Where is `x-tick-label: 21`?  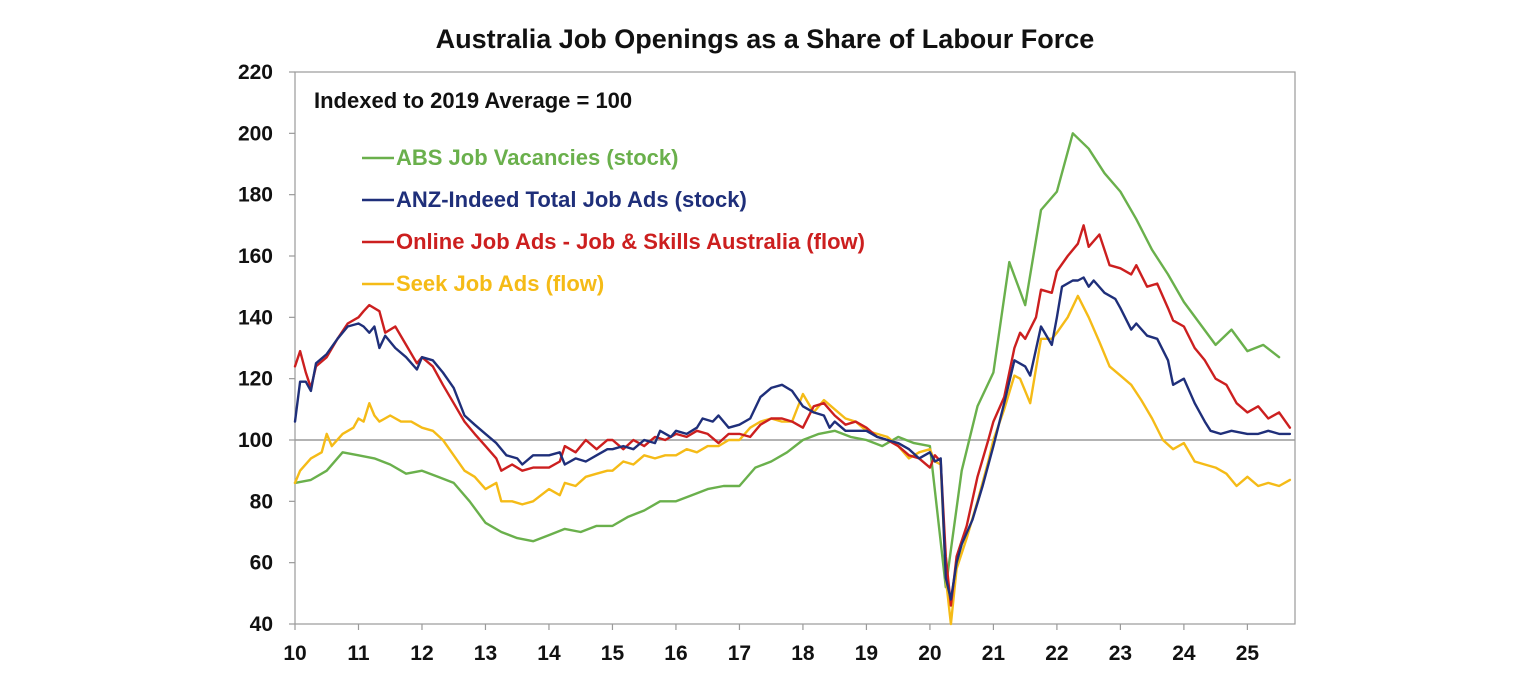 x-tick-label: 21 is located at coordinates (994, 653).